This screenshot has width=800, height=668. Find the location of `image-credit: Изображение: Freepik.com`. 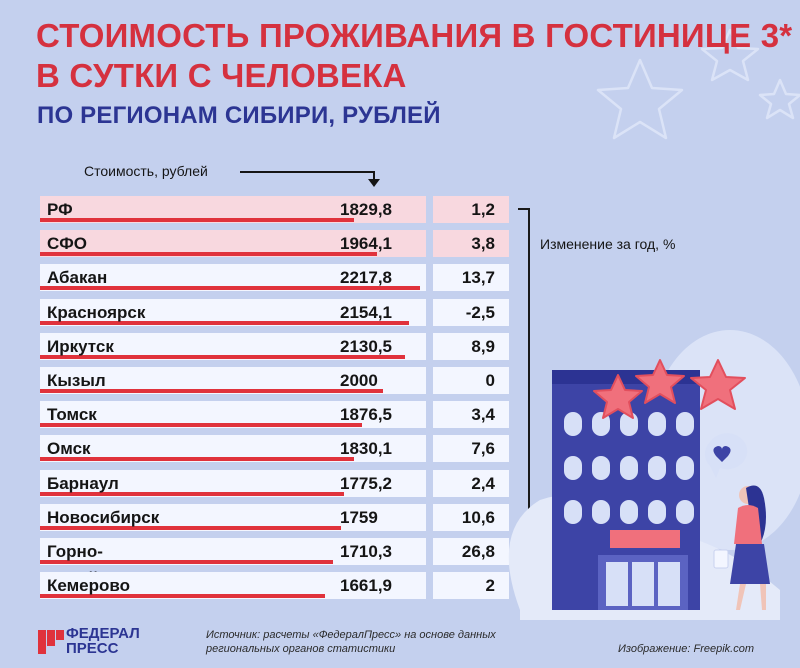

image-credit: Изображение: Freepik.com is located at coordinates (686, 649).